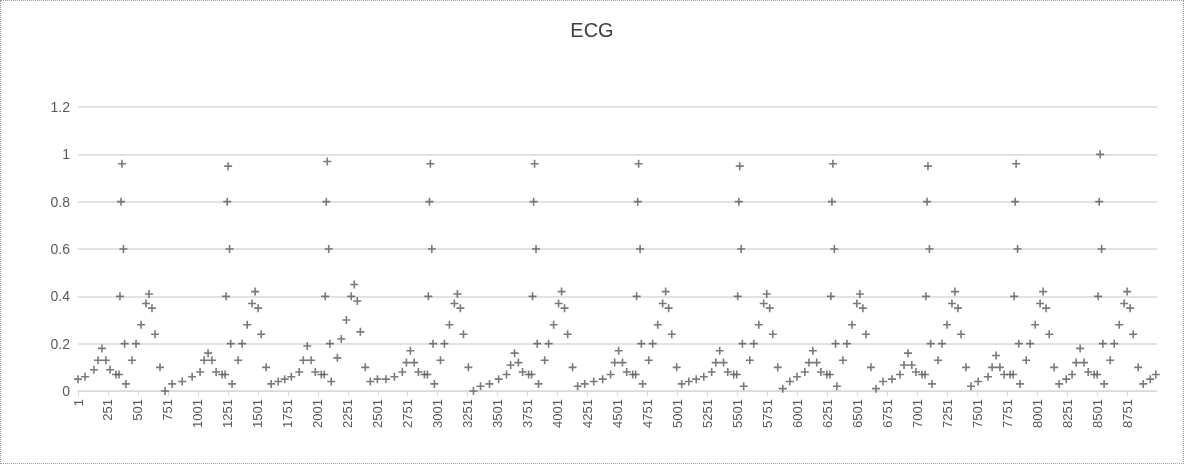 The height and width of the screenshot is (466, 1186). I want to click on x-tick-label: 4251, so click(588, 413).